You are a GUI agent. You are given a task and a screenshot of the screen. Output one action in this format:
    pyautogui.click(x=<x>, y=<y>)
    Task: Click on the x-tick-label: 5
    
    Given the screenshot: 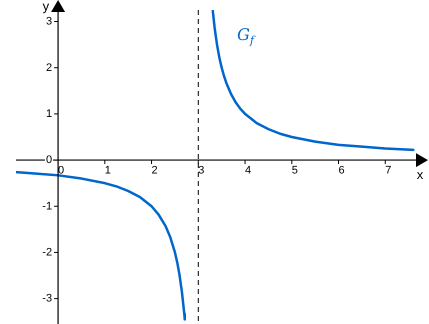 What is the action you would take?
    pyautogui.click(x=295, y=170)
    